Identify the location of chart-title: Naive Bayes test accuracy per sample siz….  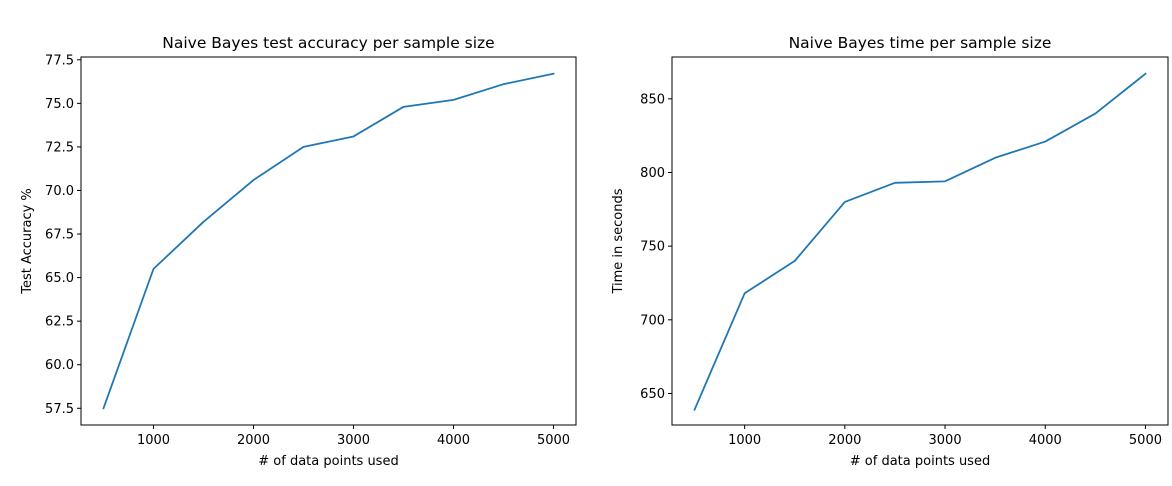
(328, 43).